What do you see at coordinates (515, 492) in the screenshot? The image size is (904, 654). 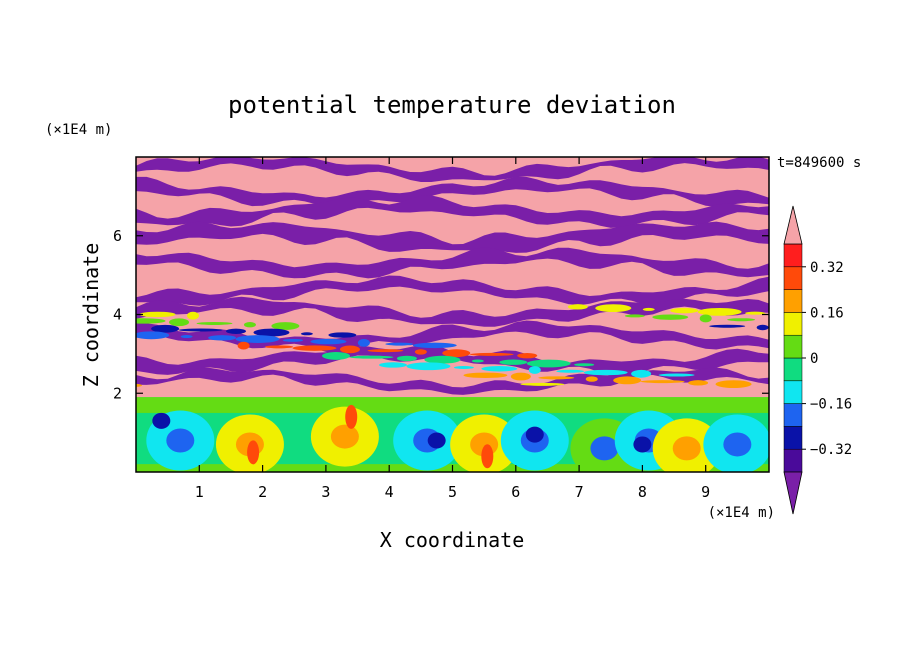 I see `x-tick-label: 6` at bounding box center [515, 492].